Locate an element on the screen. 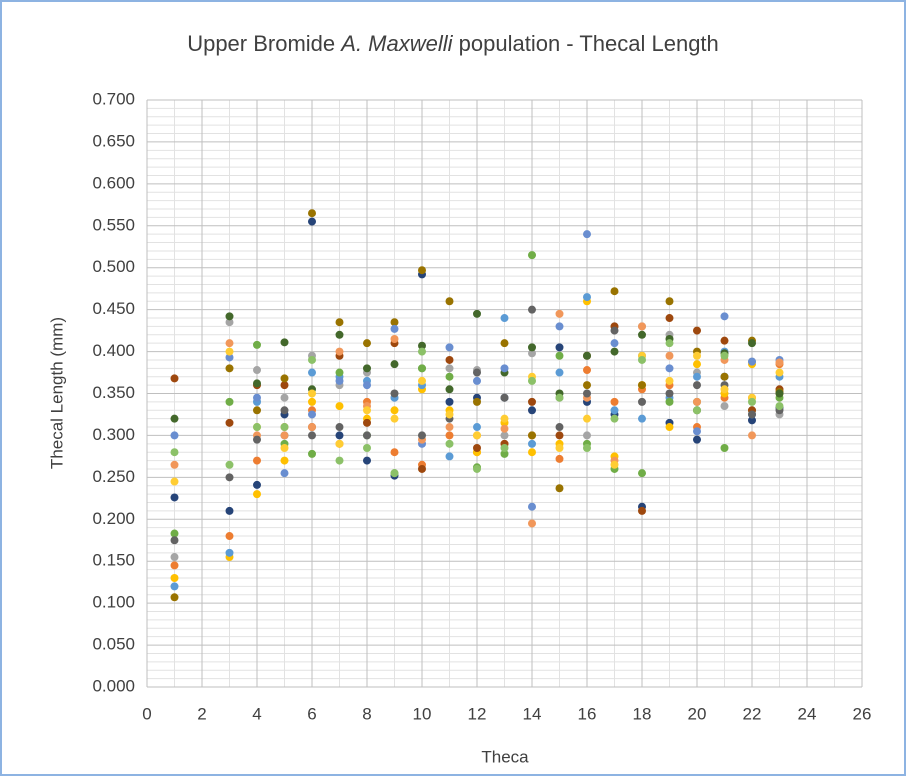  x-tick-label: 26 is located at coordinates (862, 713).